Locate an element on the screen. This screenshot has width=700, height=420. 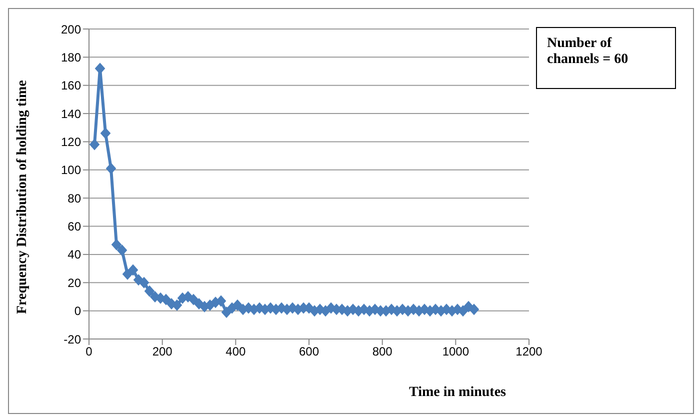
y-tick-label: 120 is located at coordinates (71, 141).